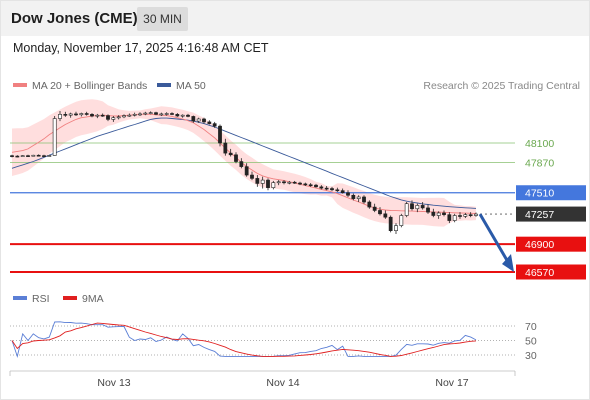 This screenshot has height=400, width=590. I want to click on legend-rsi-label: RSI, so click(41, 299).